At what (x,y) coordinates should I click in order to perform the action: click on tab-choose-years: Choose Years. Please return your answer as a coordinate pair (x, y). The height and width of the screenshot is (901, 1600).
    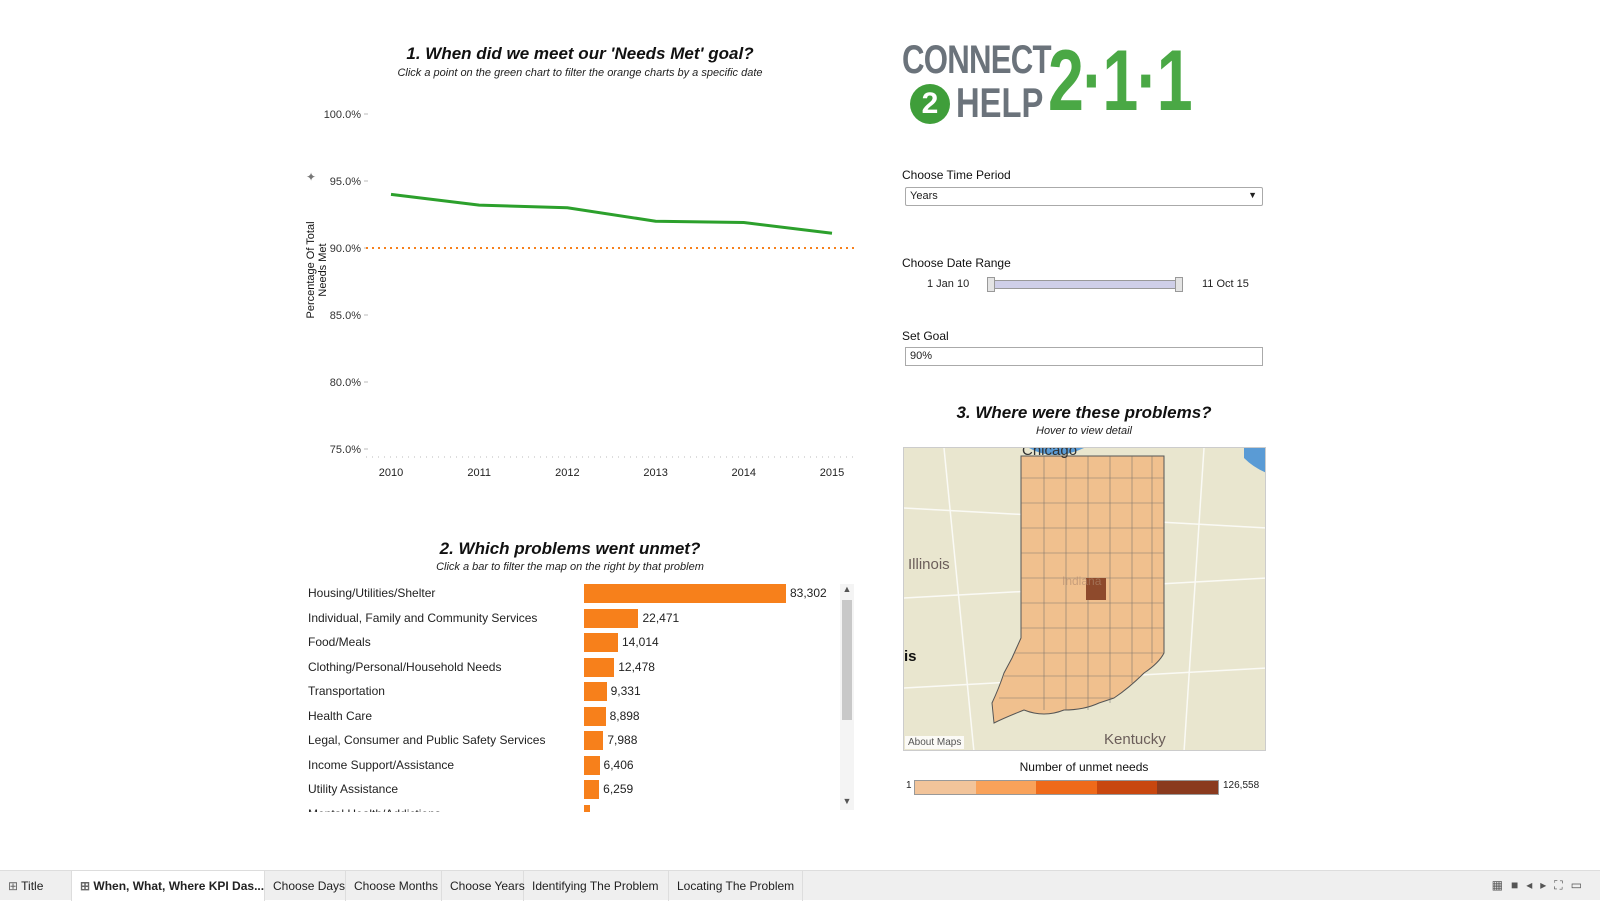
    Looking at the image, I should click on (483, 886).